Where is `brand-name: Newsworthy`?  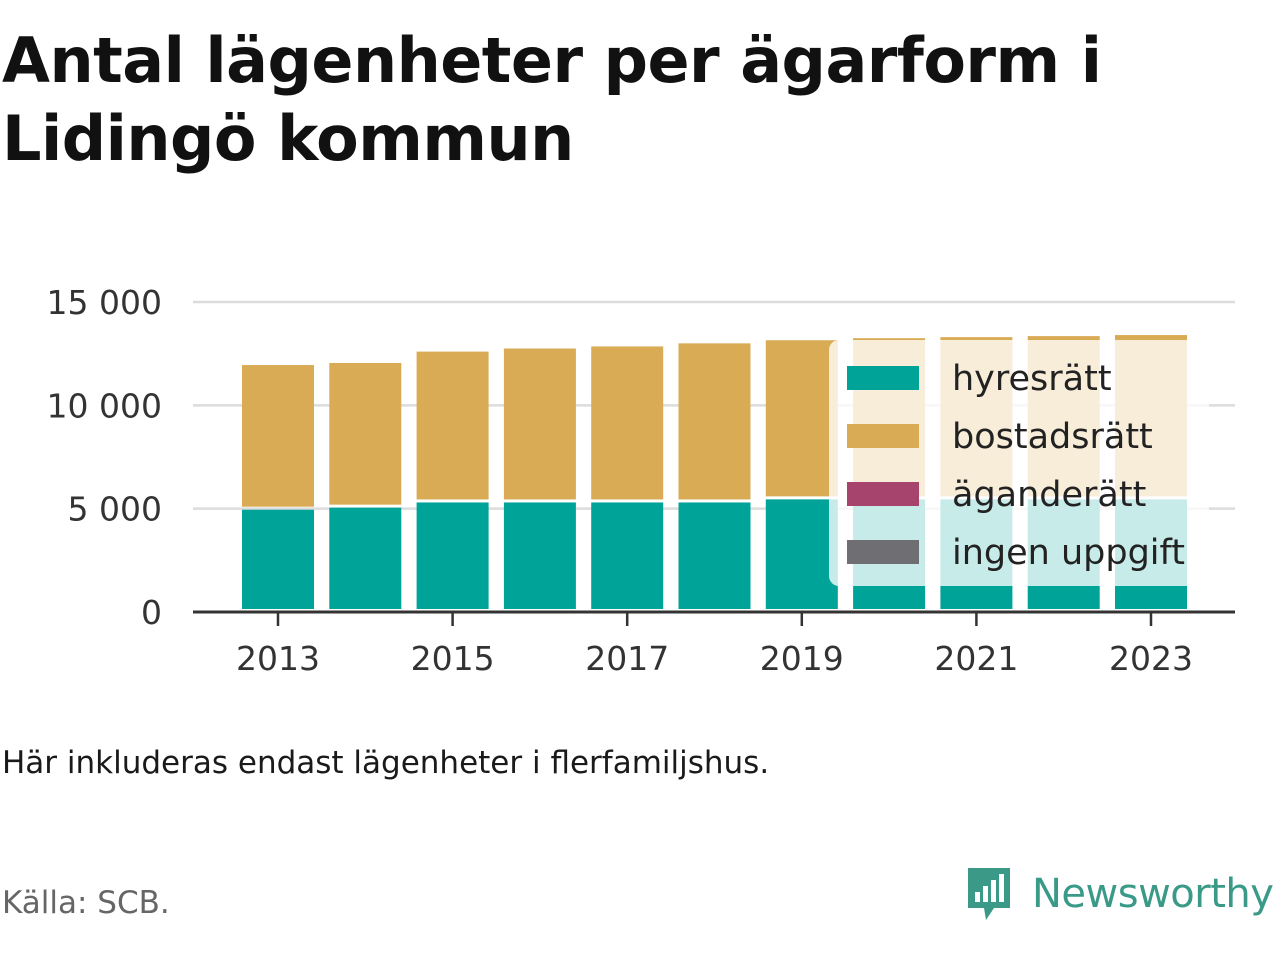 brand-name: Newsworthy is located at coordinates (1153, 894).